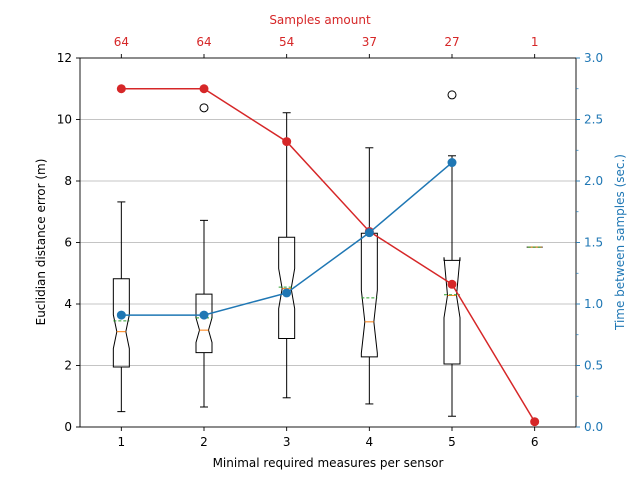 Image resolution: width=640 pixels, height=484 pixels. I want to click on x-tick-label: 6, so click(535, 442).